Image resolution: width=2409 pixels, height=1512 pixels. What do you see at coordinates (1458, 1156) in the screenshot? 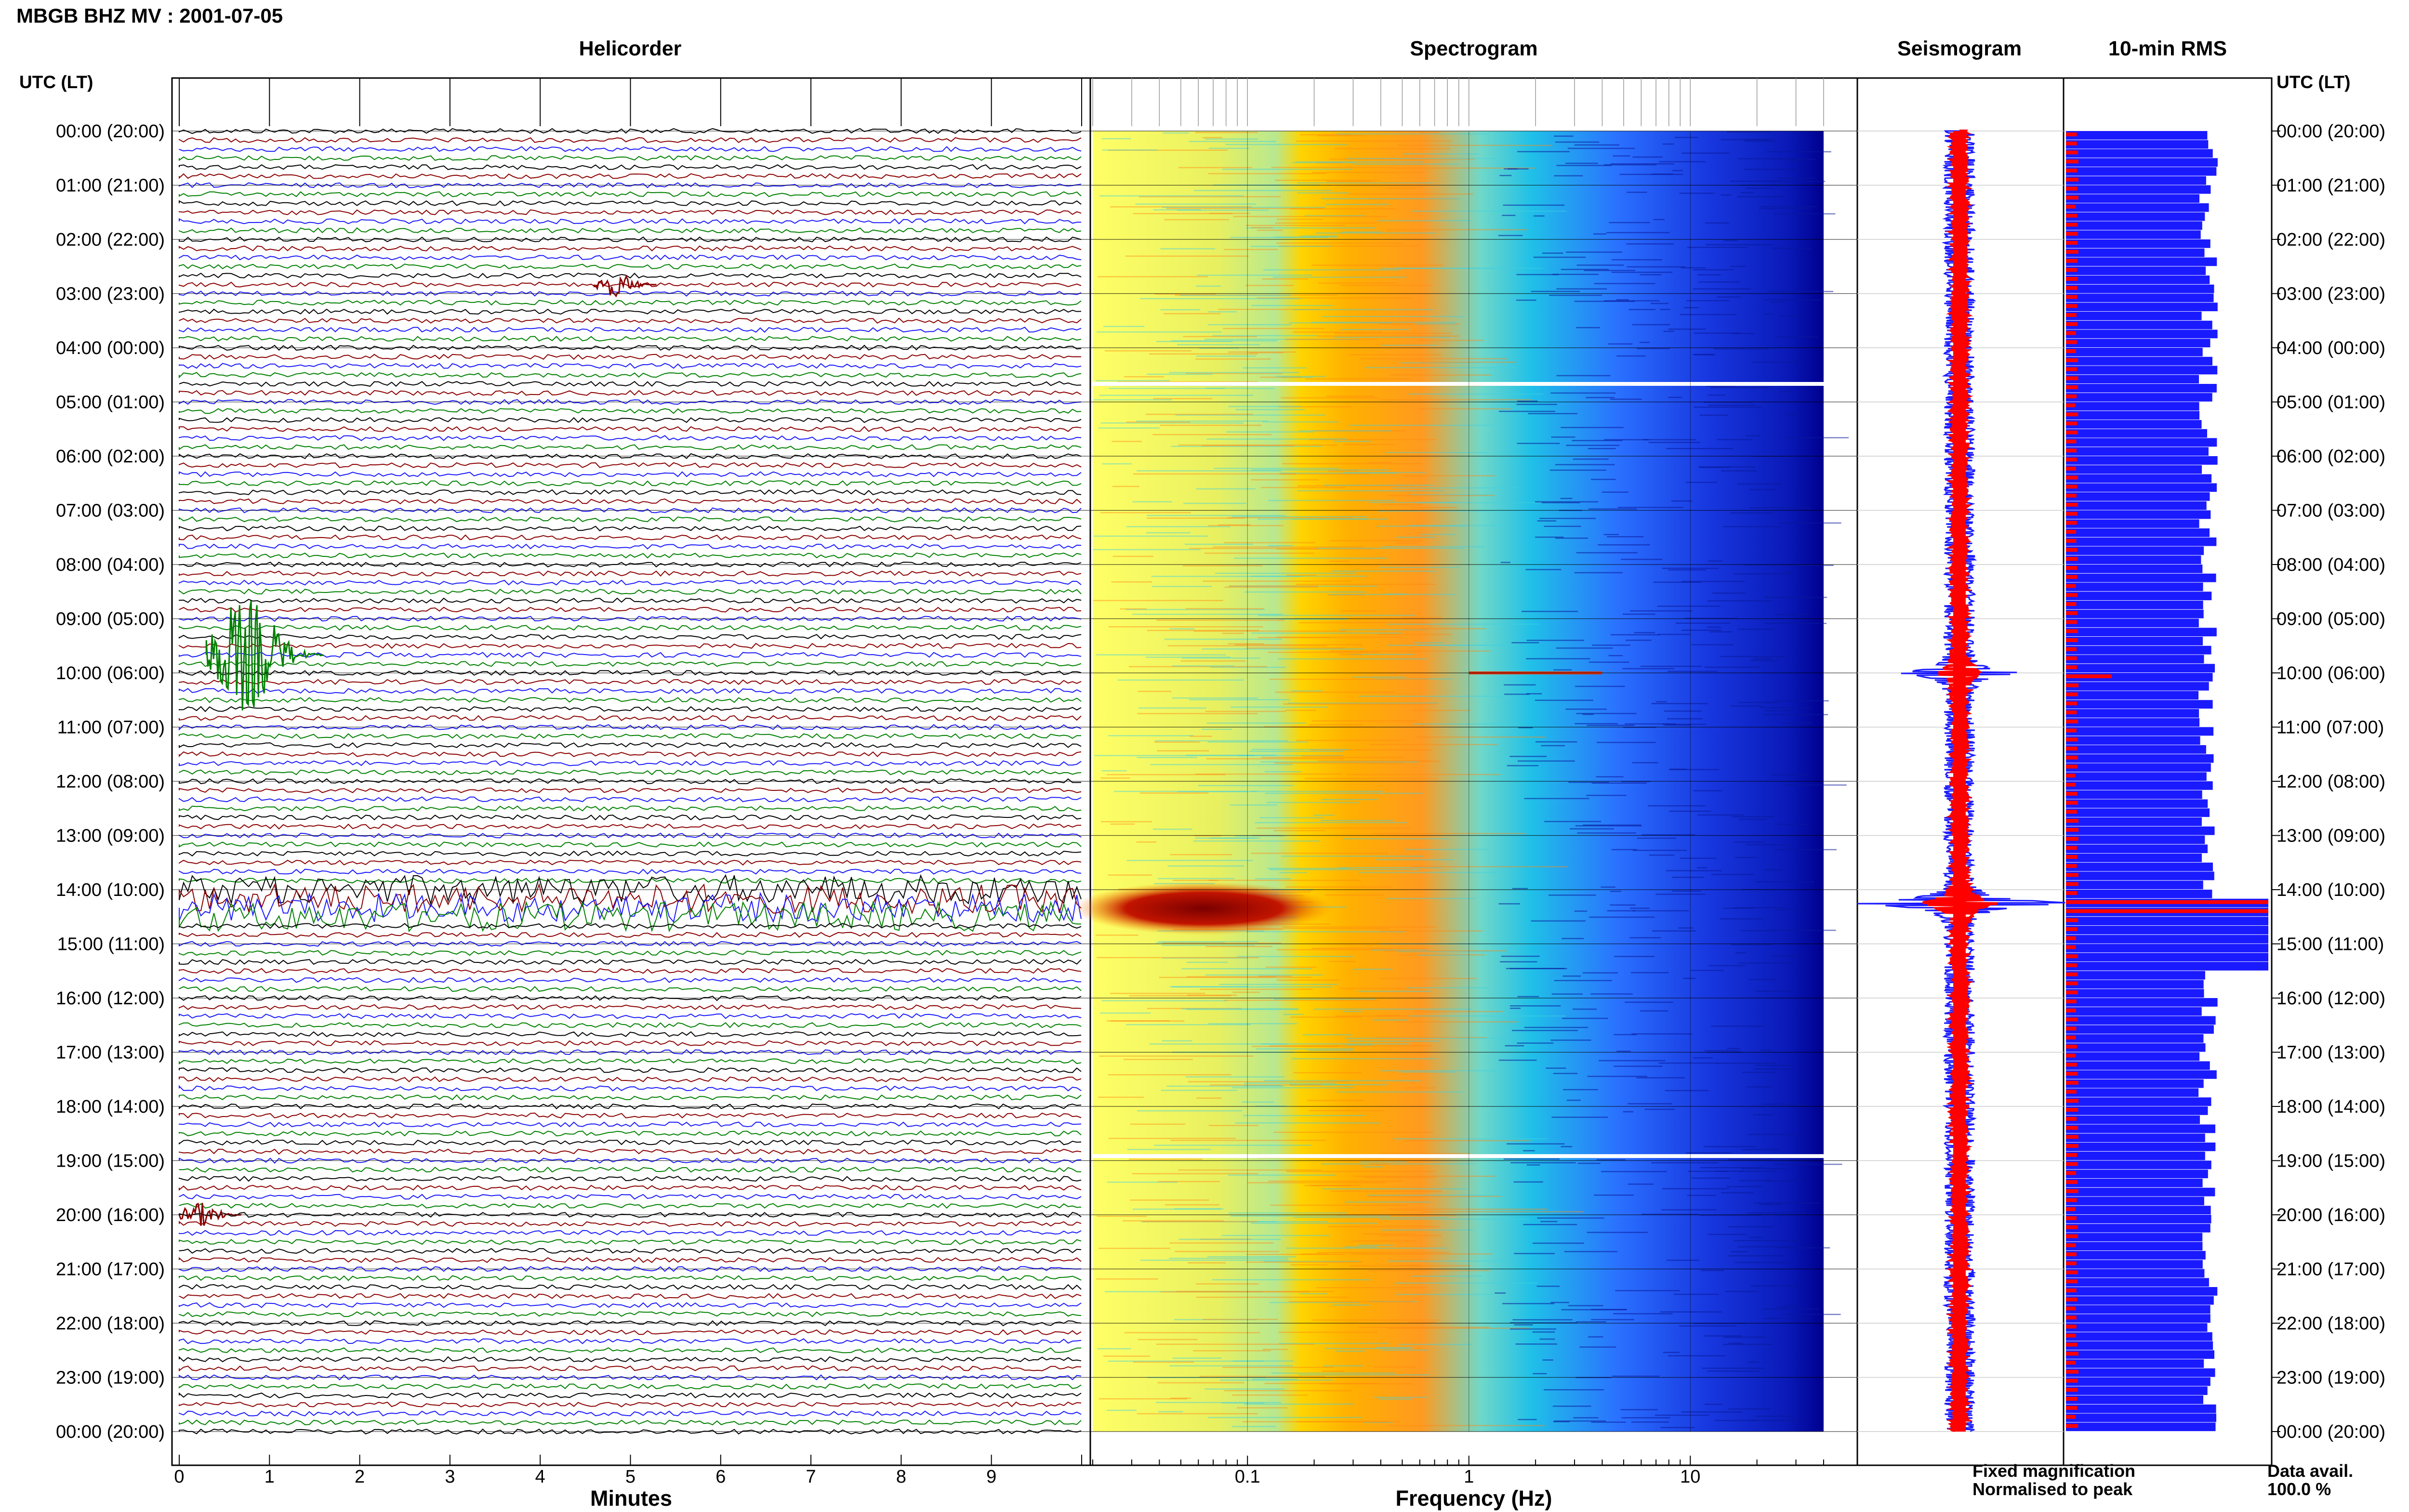
I see `spectrogram-gap` at bounding box center [1458, 1156].